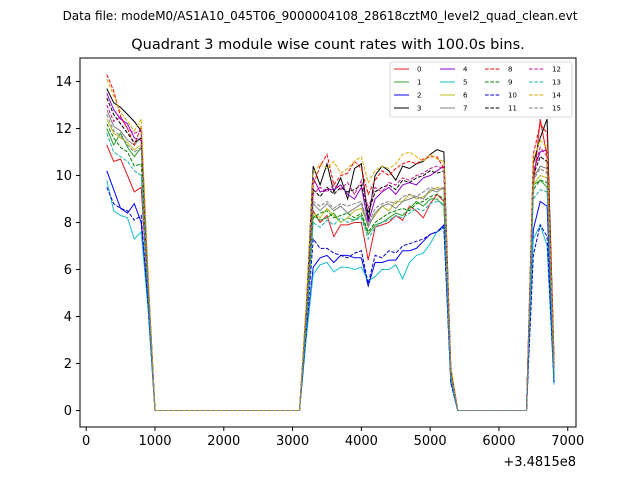  I want to click on y-tick-label: 8, so click(68, 223).